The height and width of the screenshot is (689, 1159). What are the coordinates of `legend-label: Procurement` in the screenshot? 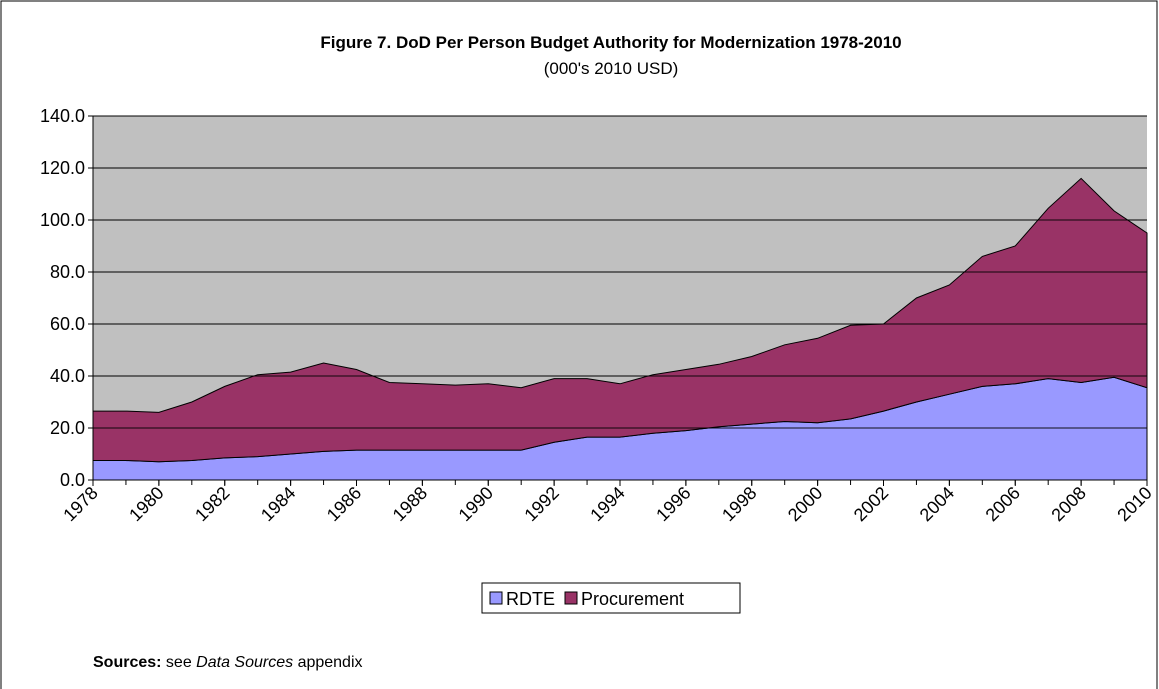 It's located at (632, 599).